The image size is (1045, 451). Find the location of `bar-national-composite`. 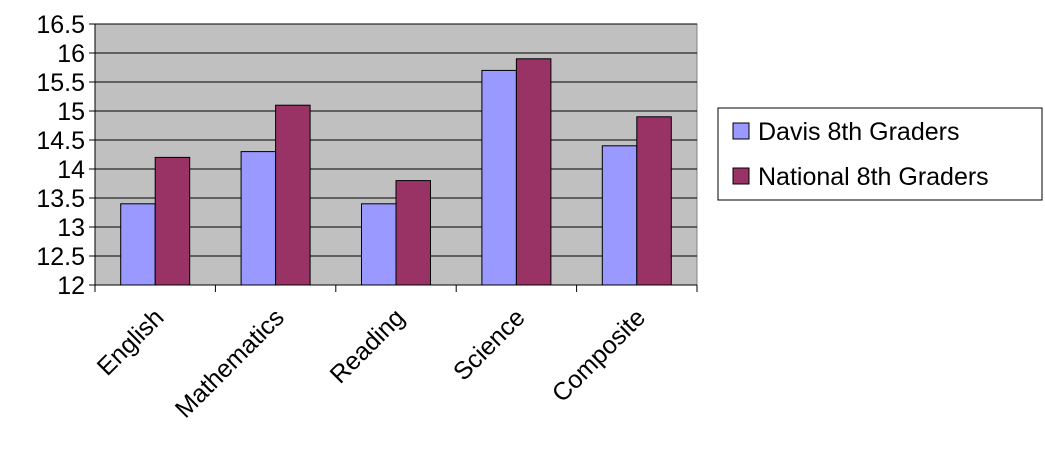

bar-national-composite is located at coordinates (654, 201).